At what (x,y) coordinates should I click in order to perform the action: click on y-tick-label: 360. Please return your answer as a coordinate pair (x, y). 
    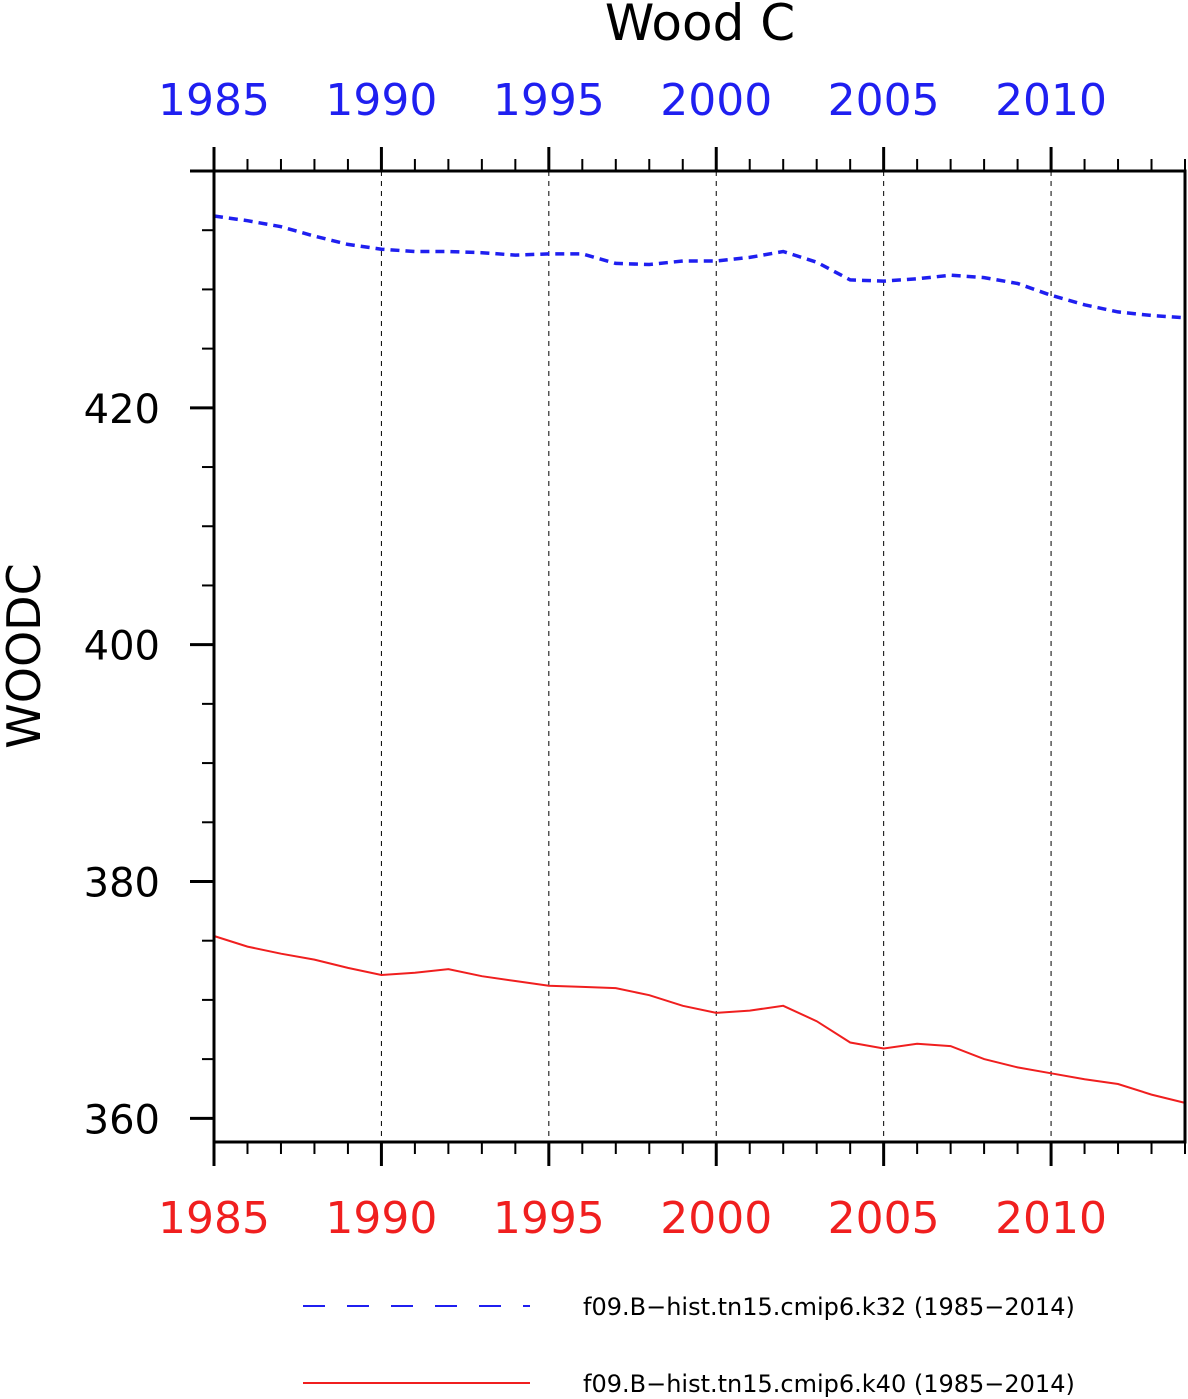
    Looking at the image, I should click on (122, 1120).